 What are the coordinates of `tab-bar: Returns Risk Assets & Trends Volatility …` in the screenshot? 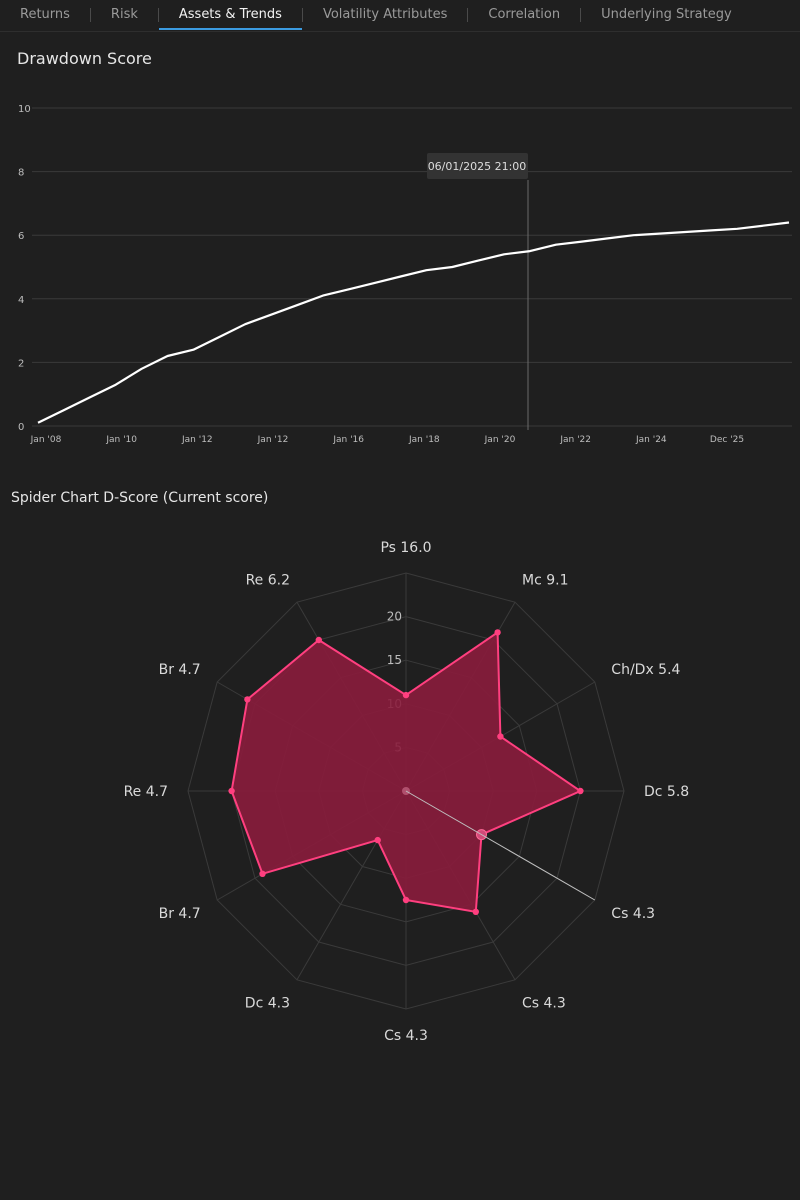 It's located at (400, 15).